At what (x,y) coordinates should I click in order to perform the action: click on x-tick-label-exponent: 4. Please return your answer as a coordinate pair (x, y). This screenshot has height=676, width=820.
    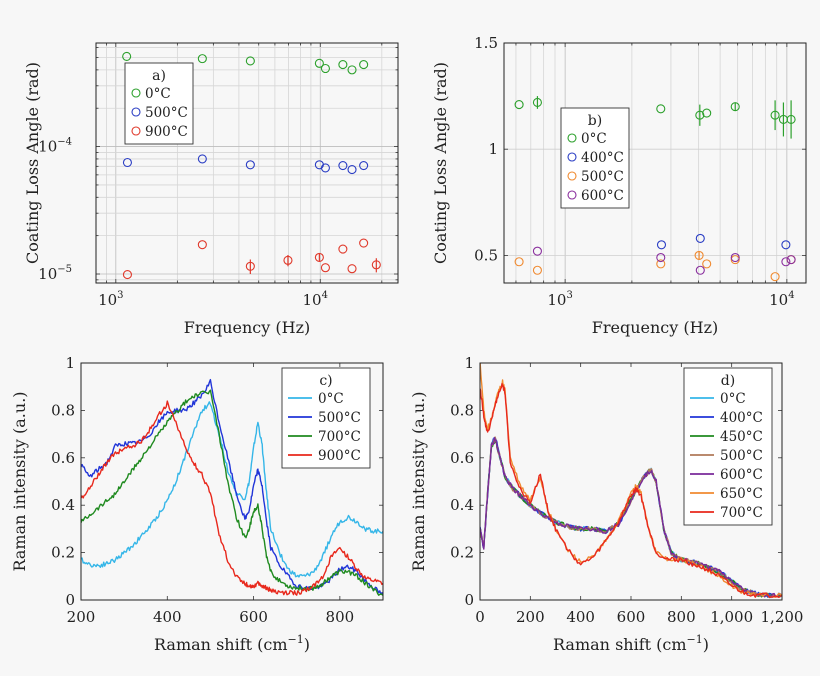
    Looking at the image, I should click on (325, 295).